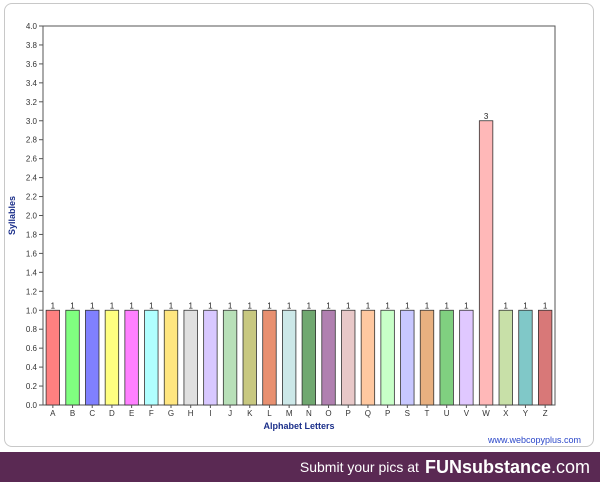  I want to click on y-tick-label: 2.4, so click(32, 178).